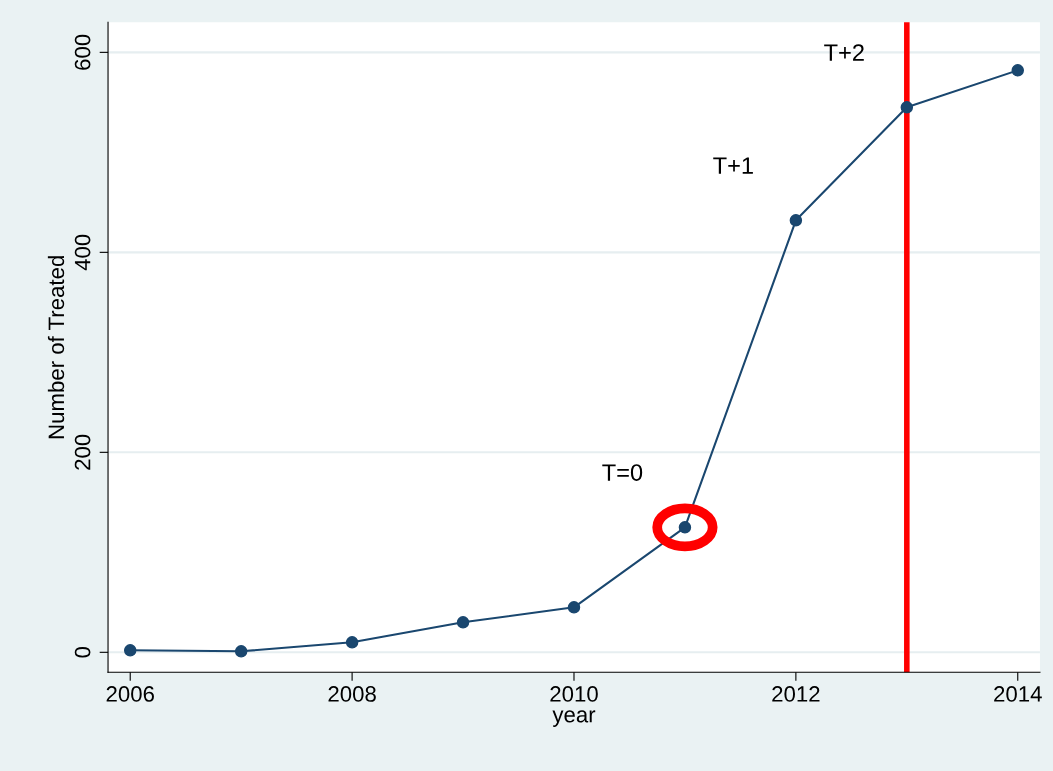 The image size is (1053, 771). What do you see at coordinates (82, 452) in the screenshot?
I see `y-tick-label: 200` at bounding box center [82, 452].